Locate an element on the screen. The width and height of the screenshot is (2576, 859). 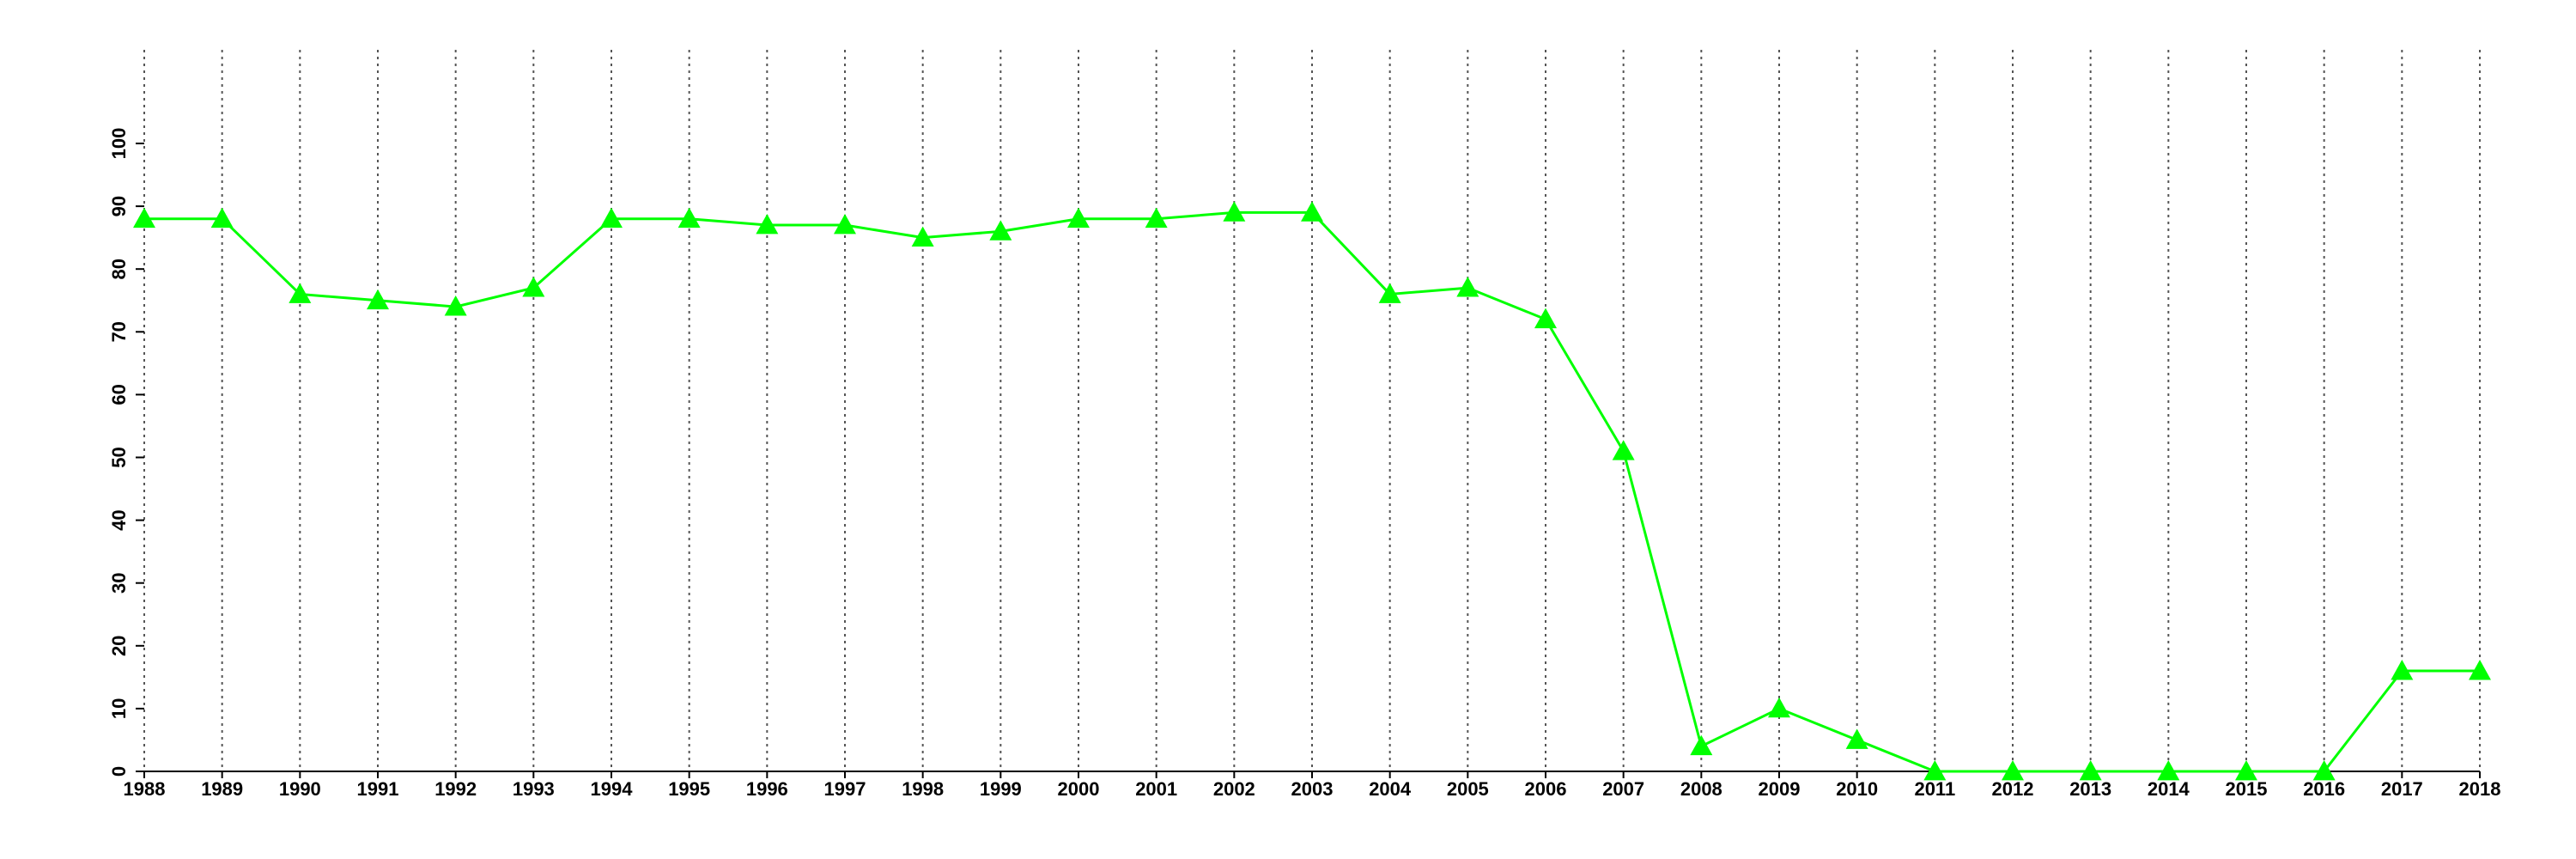
x-tick-label: 1990 is located at coordinates (300, 789).